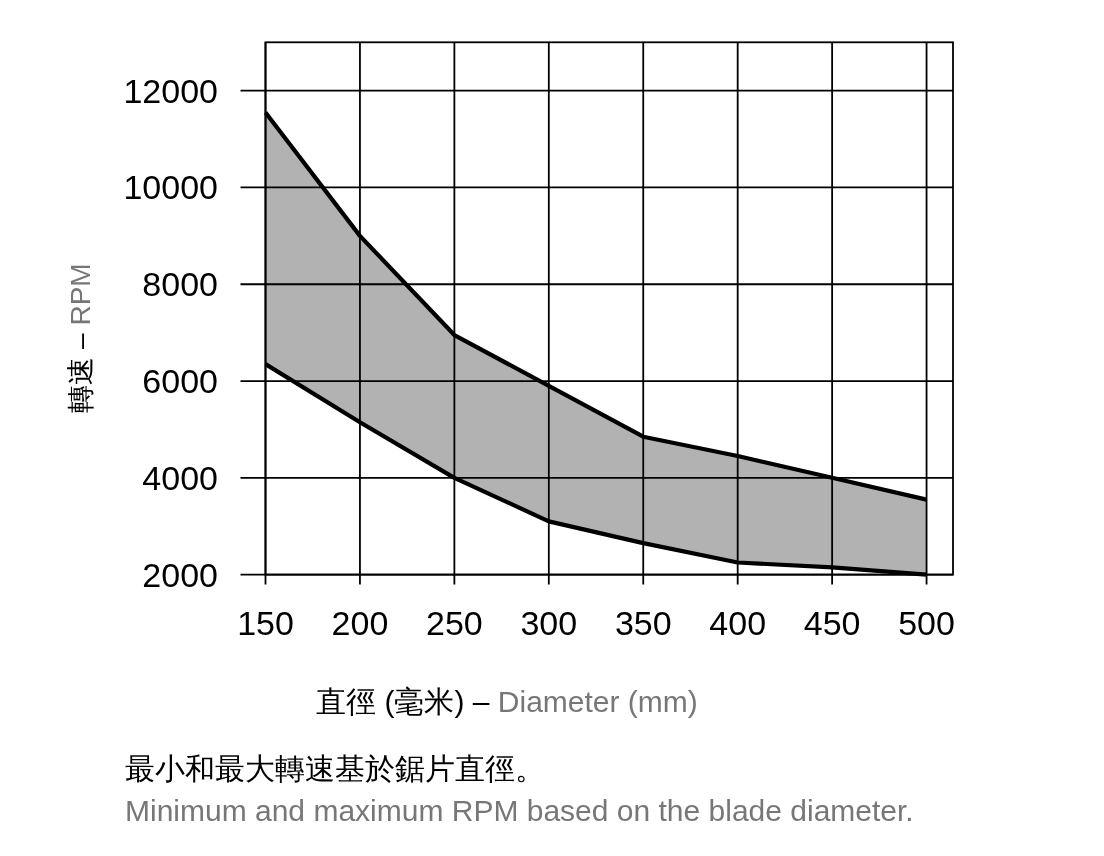  Describe the element at coordinates (180, 477) in the screenshot. I see `y-tick-label: 4000` at that location.